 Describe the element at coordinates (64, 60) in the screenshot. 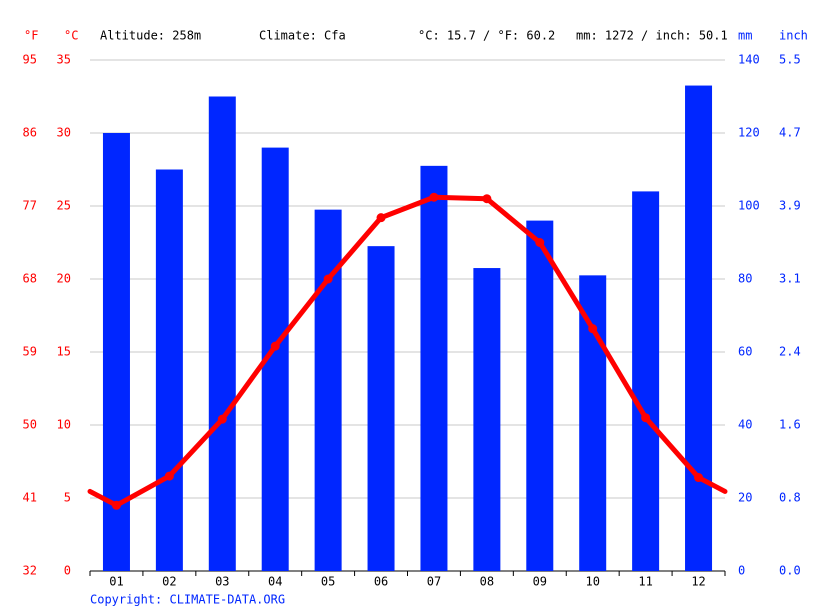

I see `y-tick-label: 35` at that location.